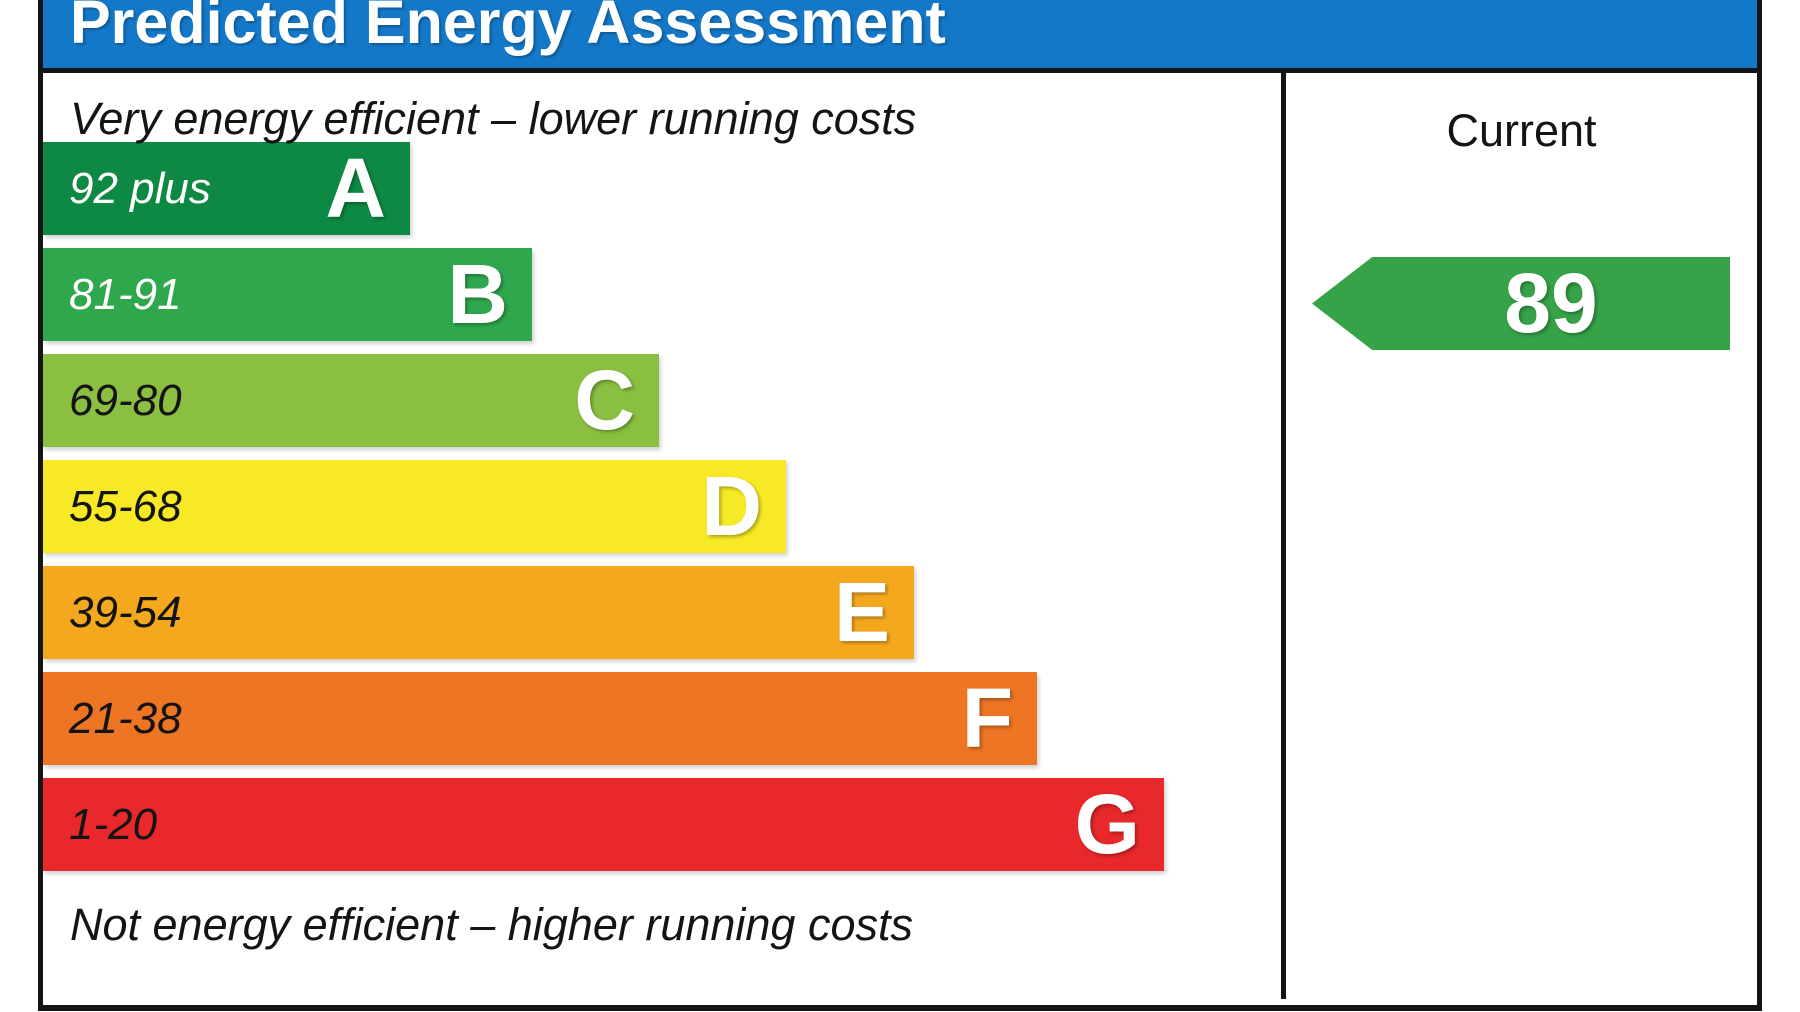 This screenshot has width=1800, height=1012. I want to click on band-letter-f: F, so click(987, 718).